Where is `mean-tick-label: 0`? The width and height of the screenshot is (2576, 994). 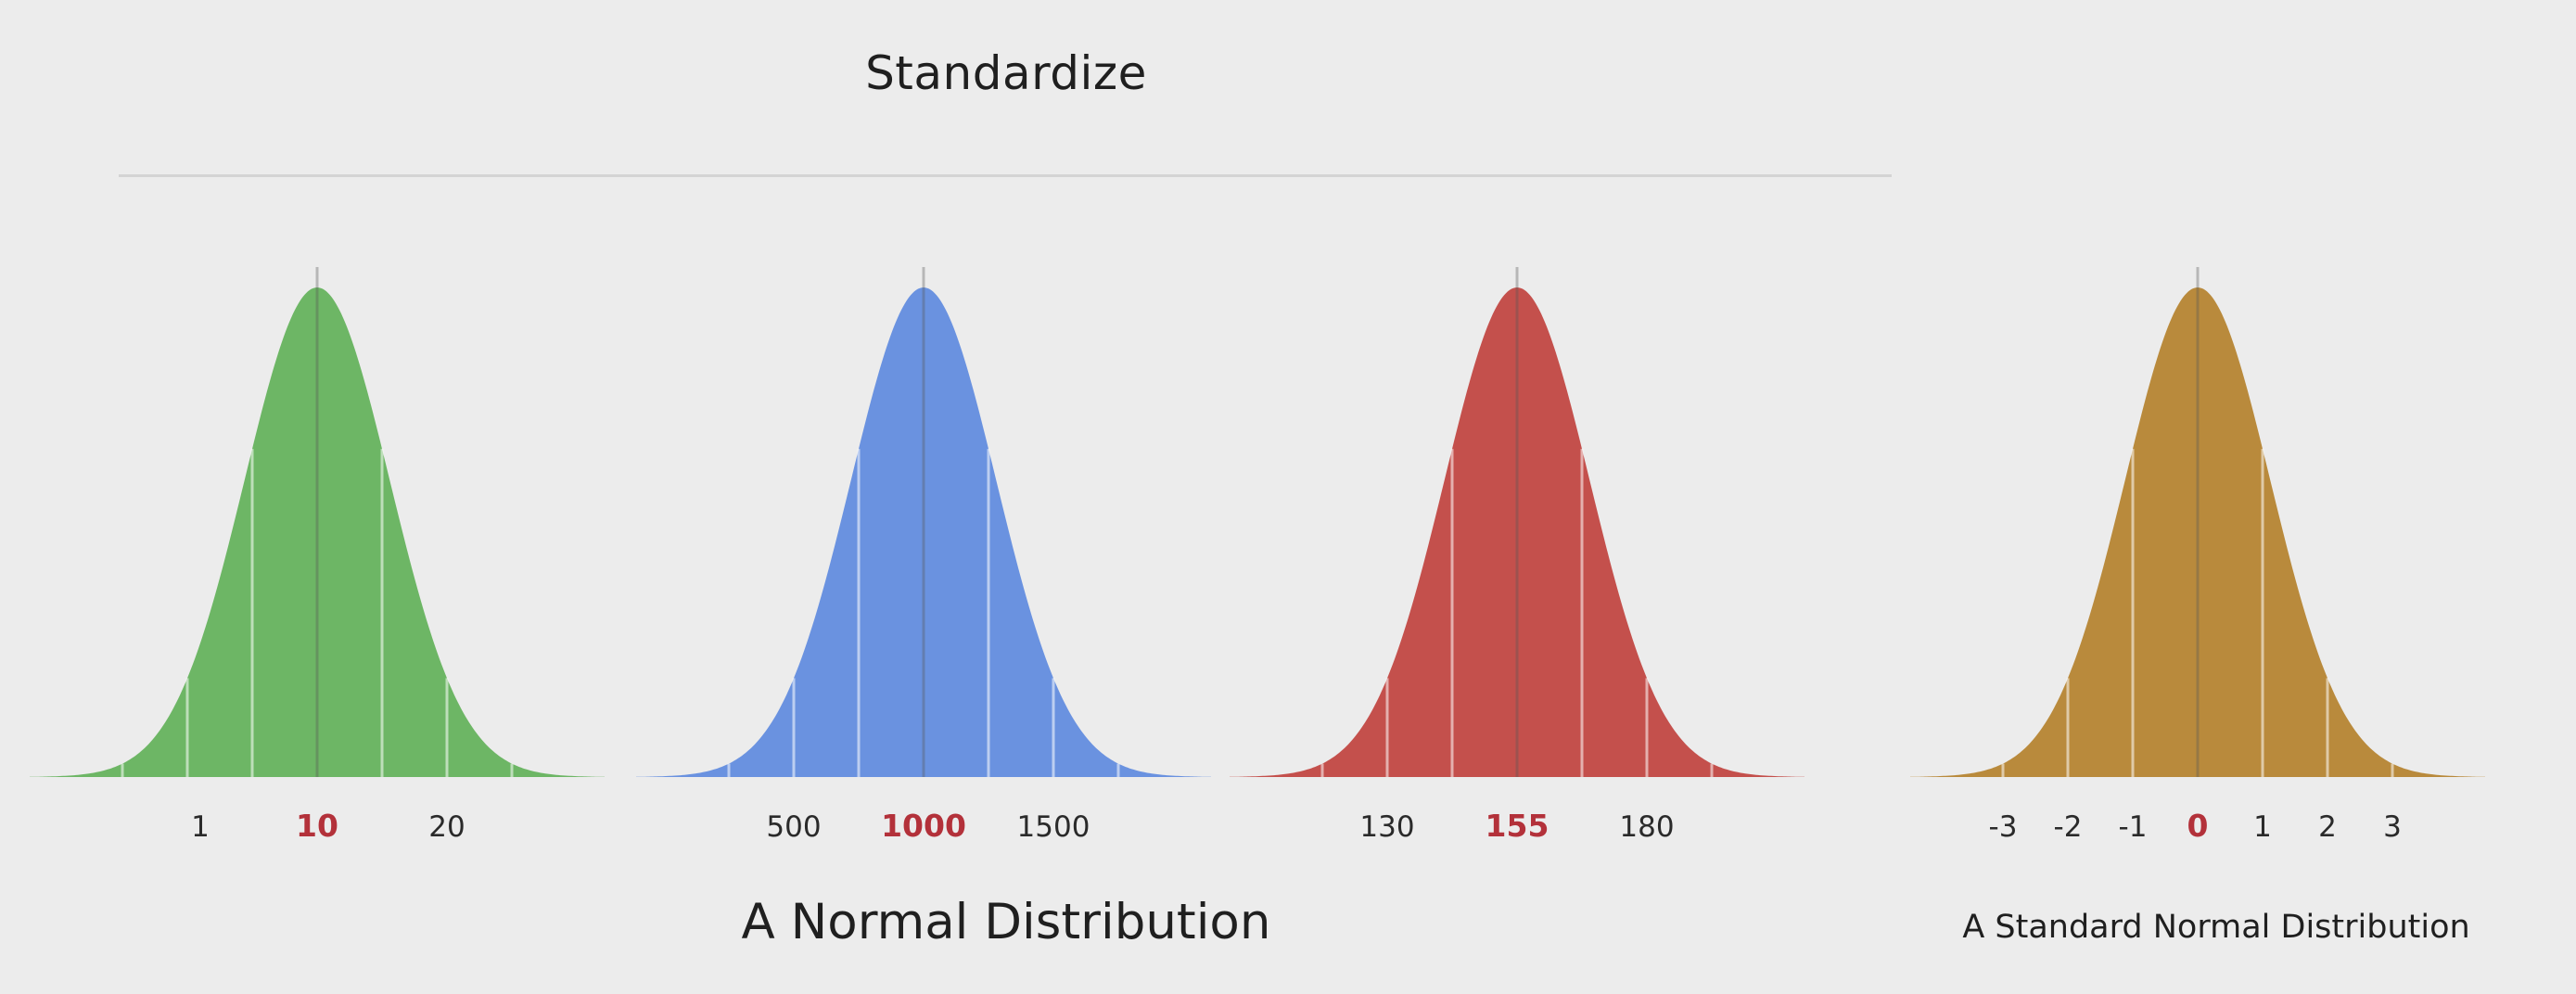 mean-tick-label: 0 is located at coordinates (2198, 826).